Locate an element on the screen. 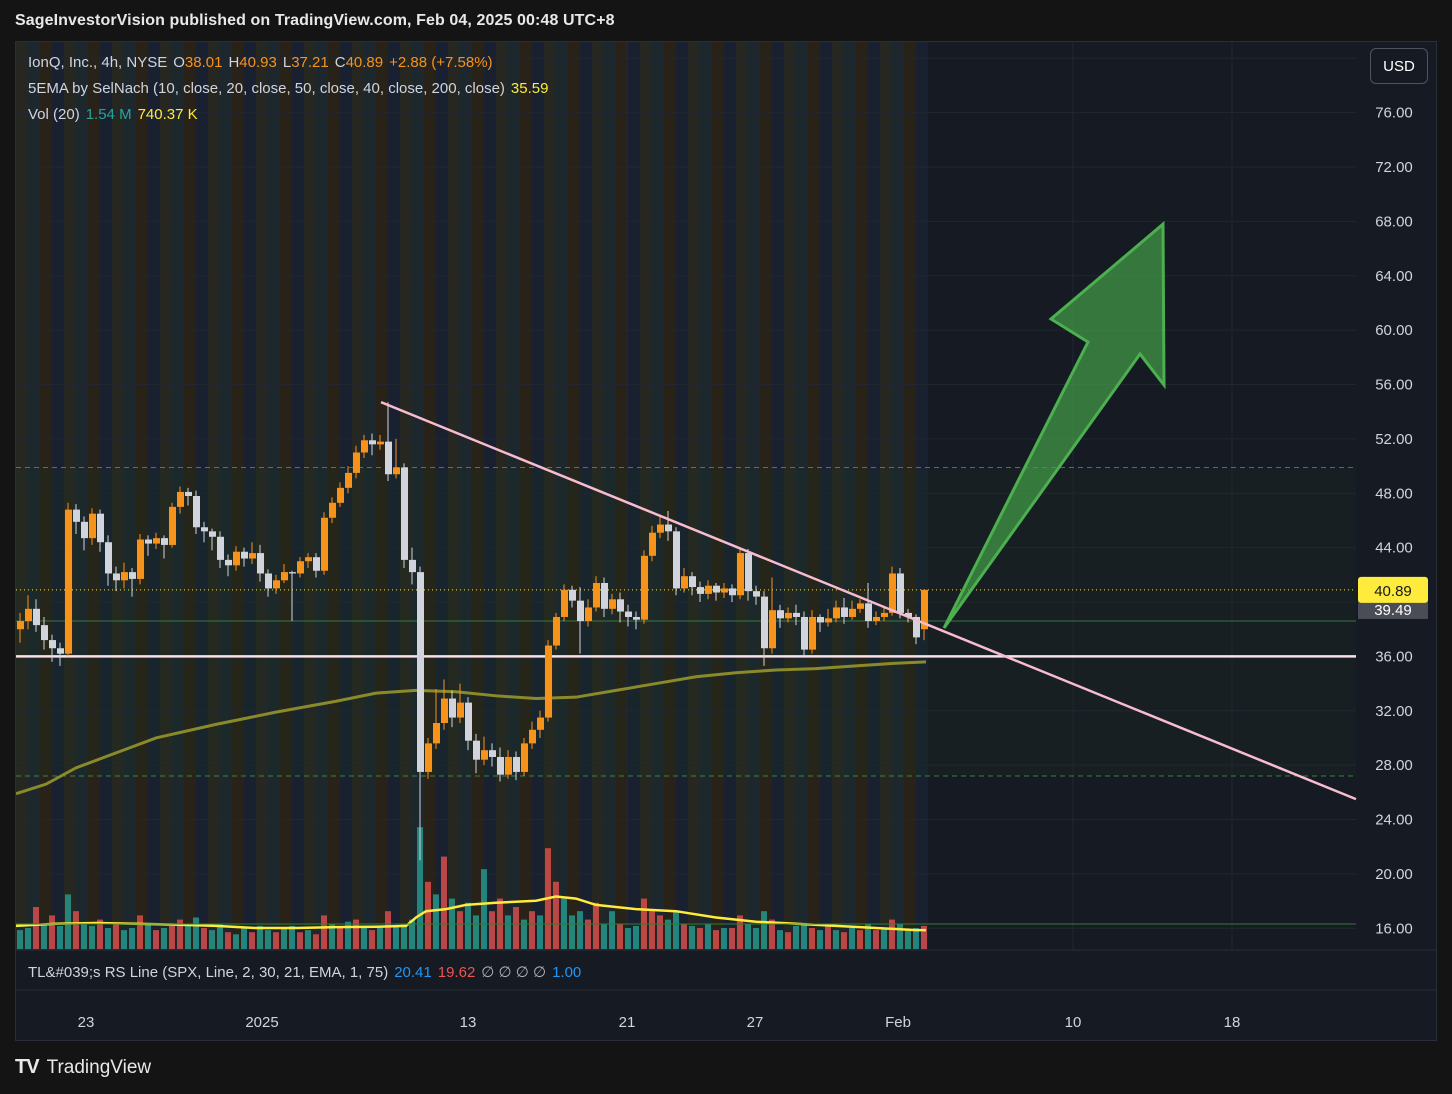 The height and width of the screenshot is (1094, 1452). y-tick-label: 64.00 is located at coordinates (1394, 276).